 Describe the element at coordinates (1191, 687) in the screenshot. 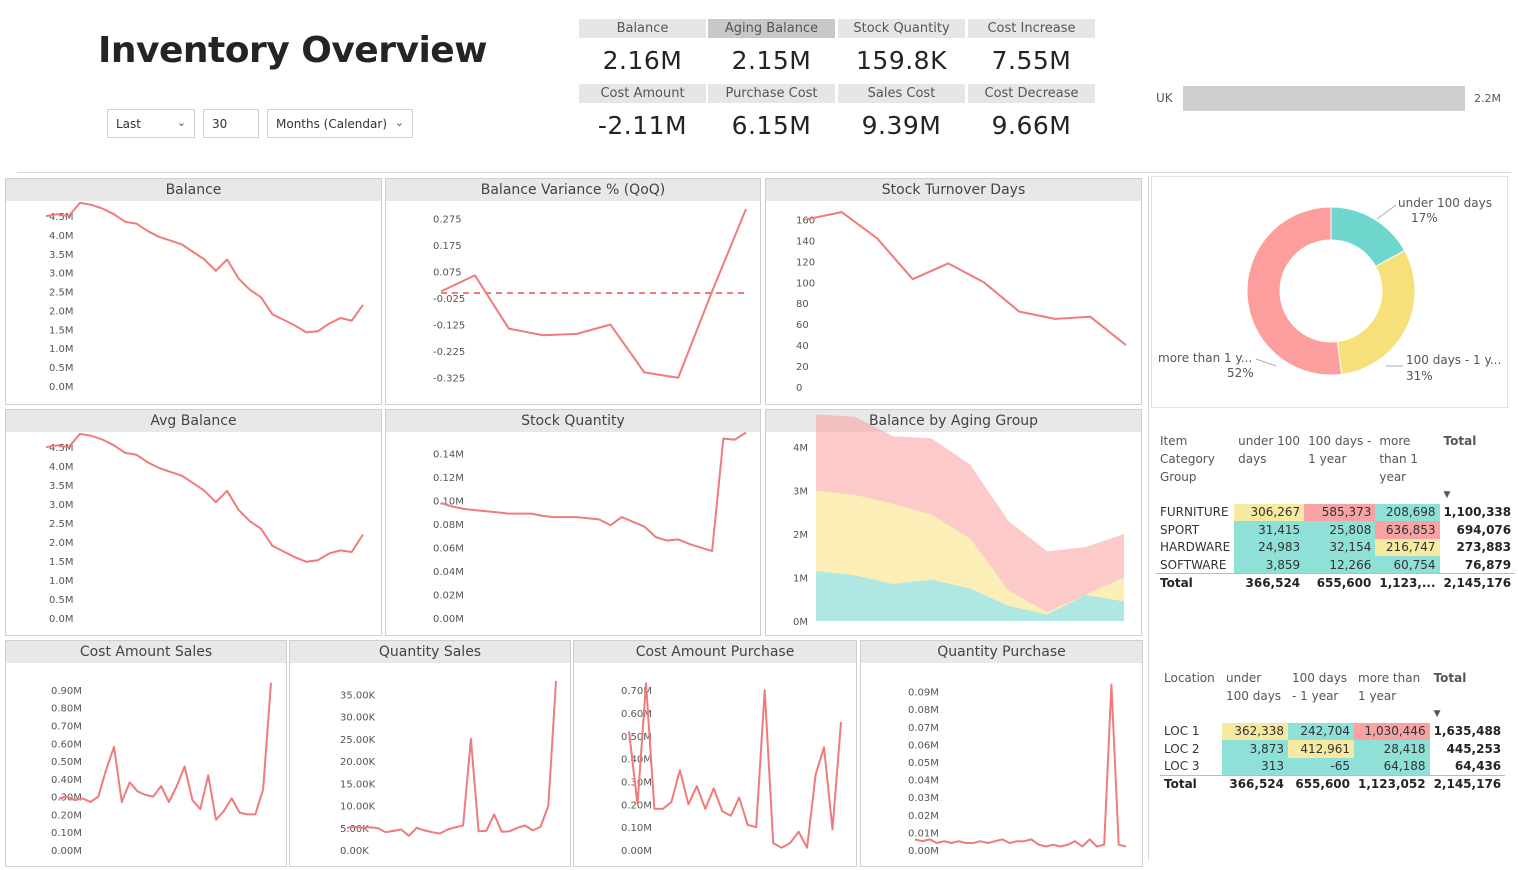

I see `column-header: Location` at that location.